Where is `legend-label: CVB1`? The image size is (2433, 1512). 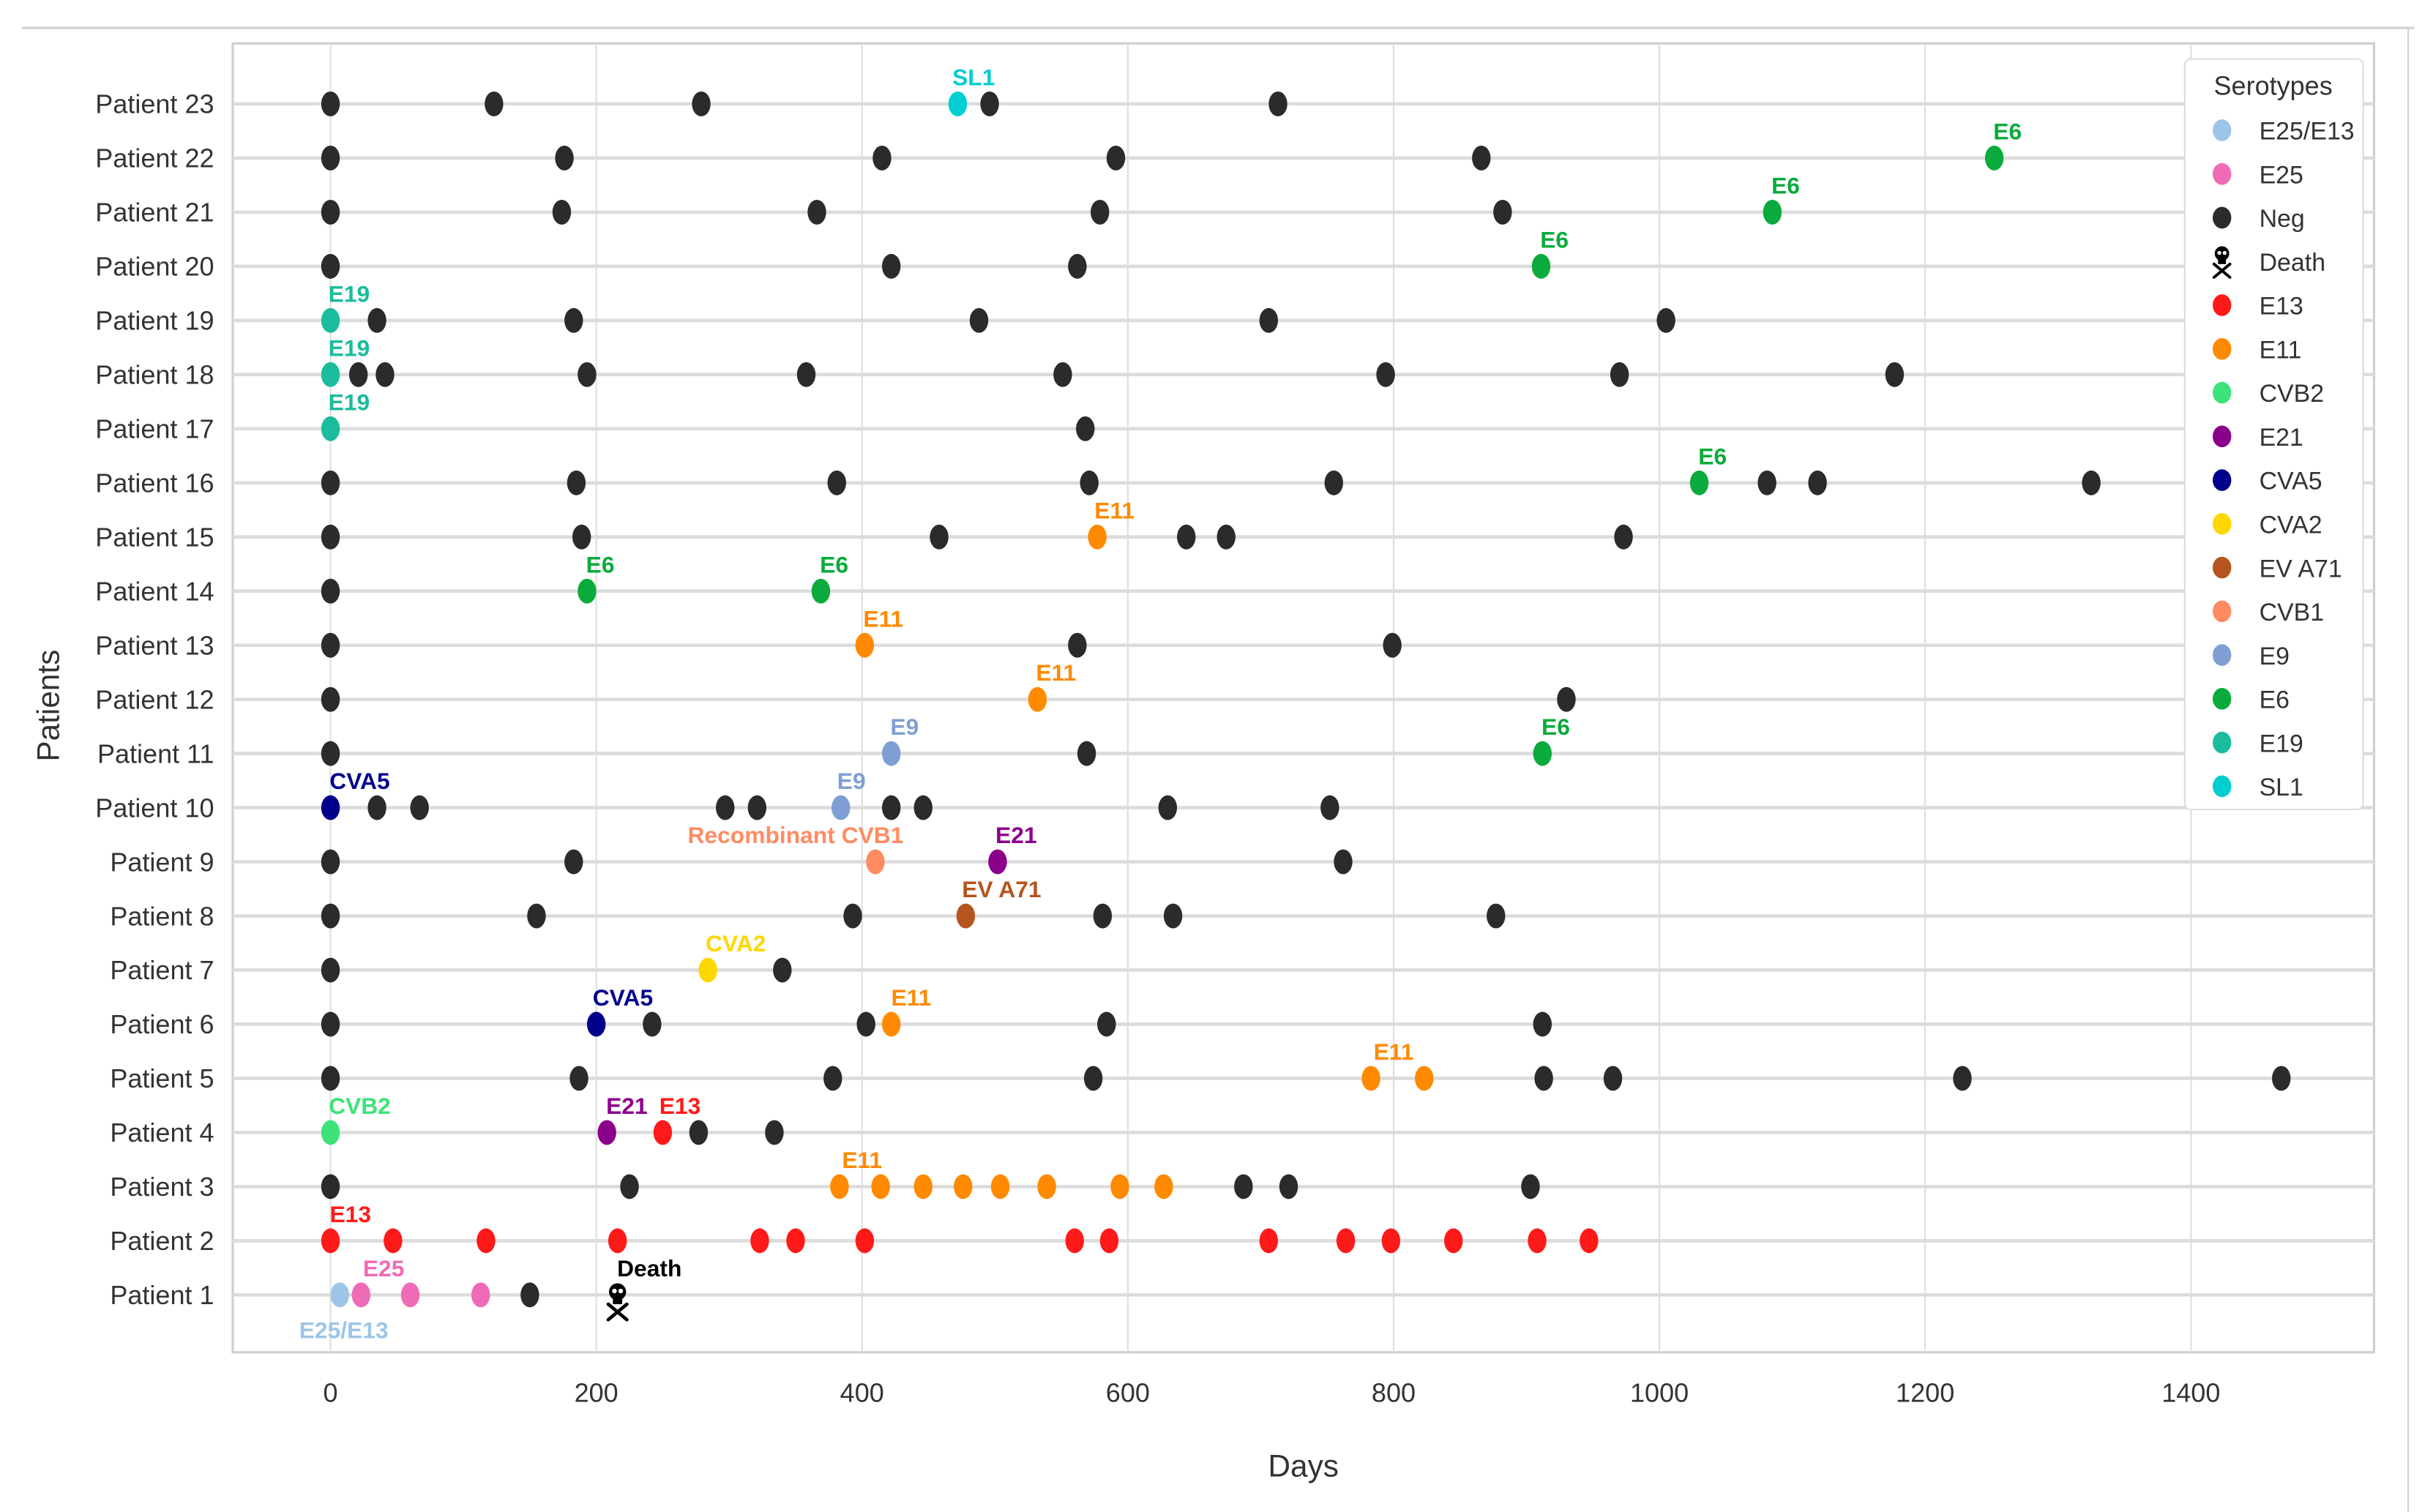 legend-label: CVB1 is located at coordinates (2292, 612).